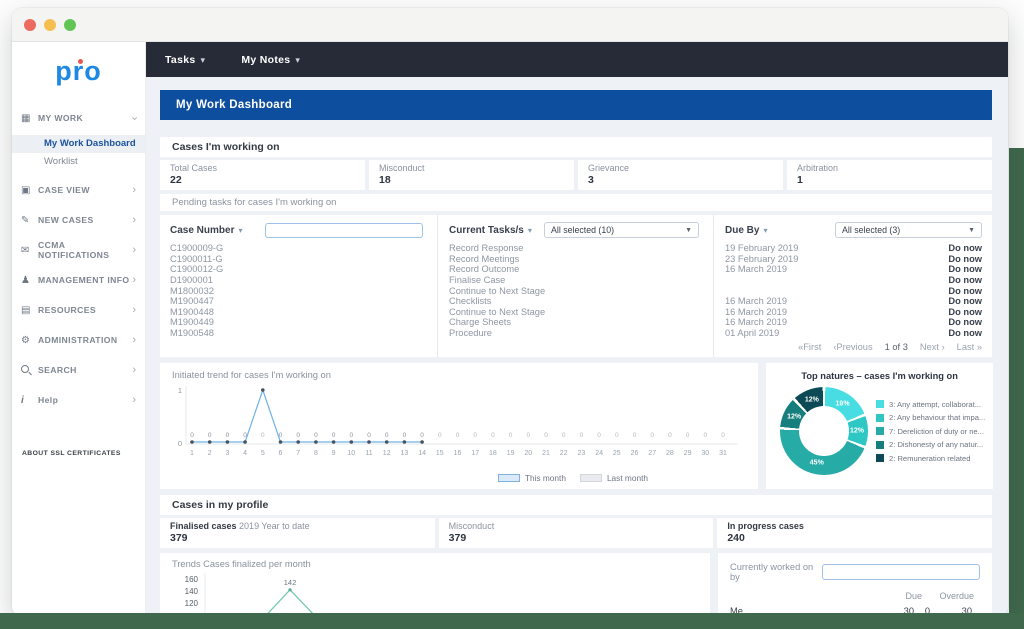 This screenshot has width=1024, height=629. I want to click on maximize-window-button, so click(70, 24).